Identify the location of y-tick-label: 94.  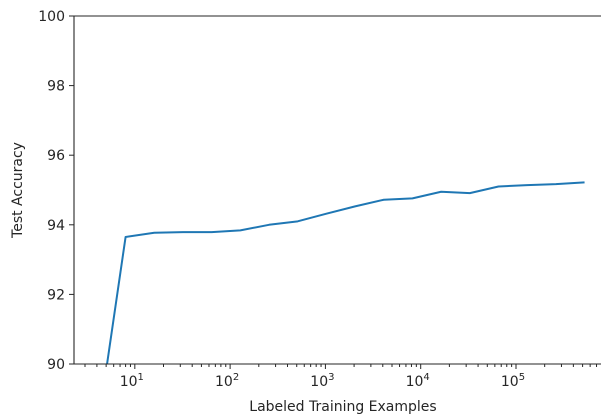
(56, 226).